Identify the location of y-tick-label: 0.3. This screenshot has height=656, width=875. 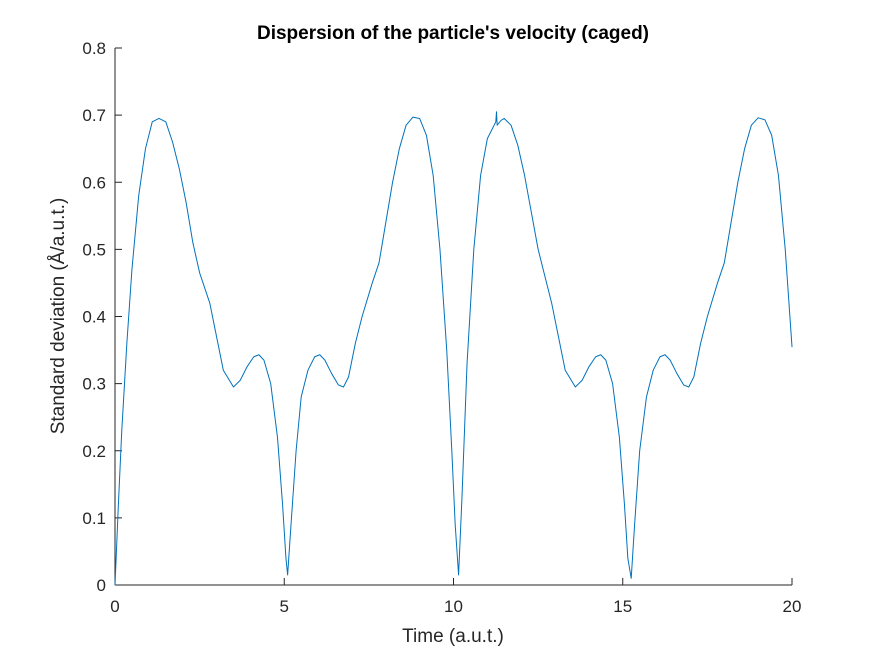
(94, 384).